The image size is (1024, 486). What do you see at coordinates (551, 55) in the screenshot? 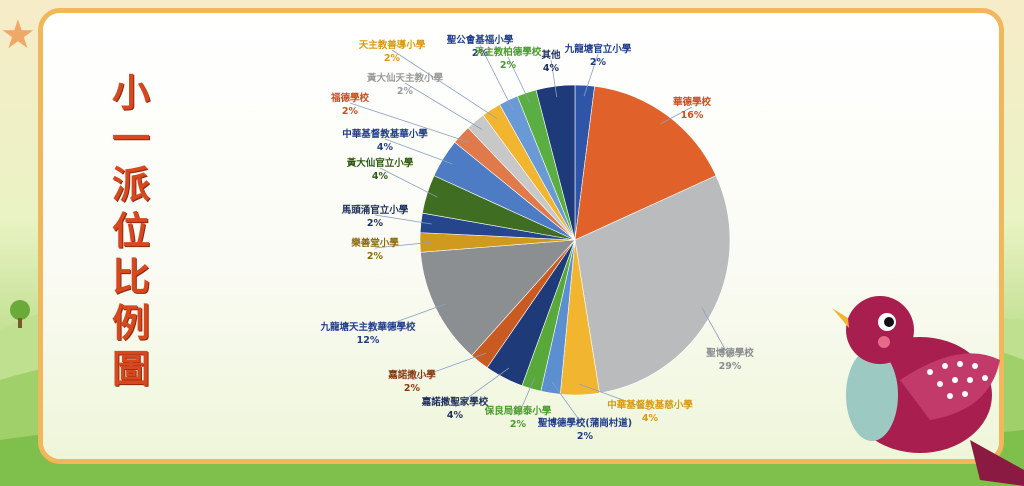
I see `slice-name-label: 其他` at bounding box center [551, 55].